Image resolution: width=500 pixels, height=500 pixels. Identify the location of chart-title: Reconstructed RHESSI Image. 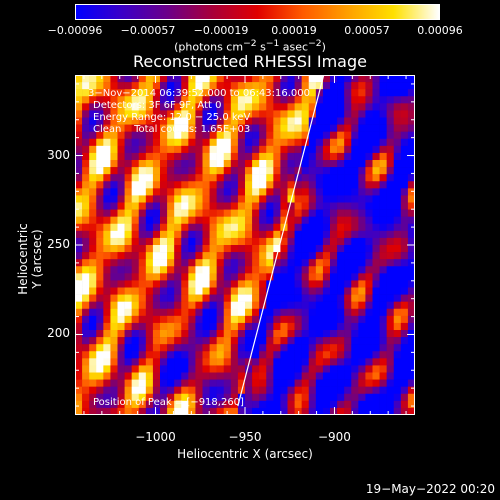
(250, 61).